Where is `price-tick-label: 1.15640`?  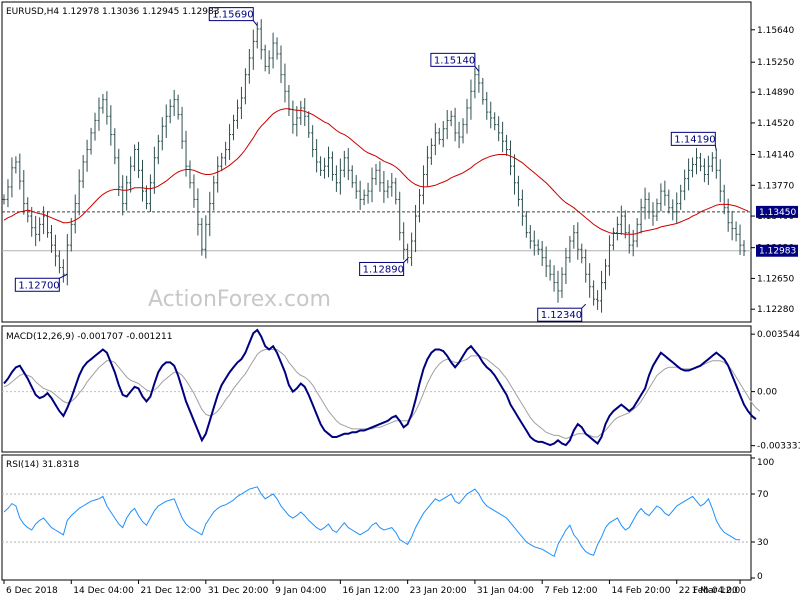
price-tick-label: 1.15640 is located at coordinates (775, 31).